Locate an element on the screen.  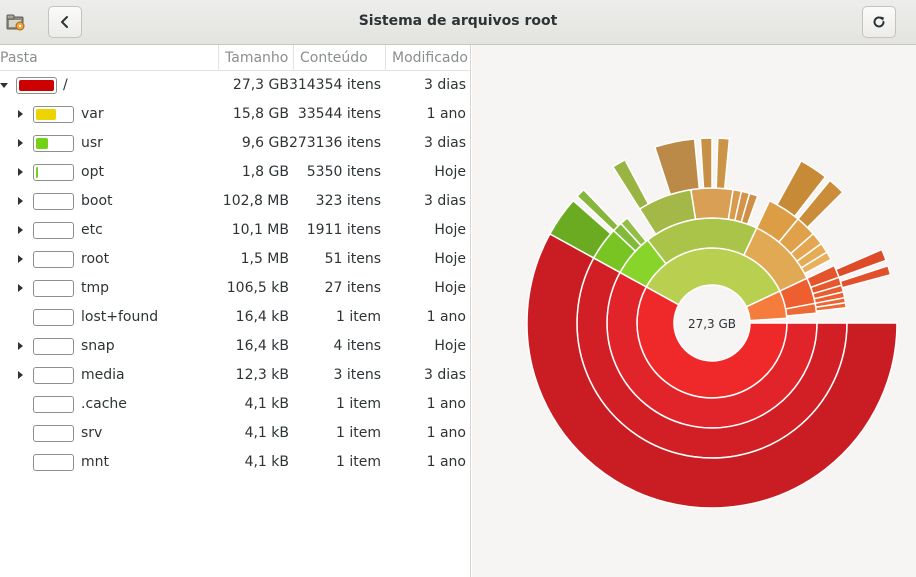
folder-content: 323 itens is located at coordinates (348, 201).